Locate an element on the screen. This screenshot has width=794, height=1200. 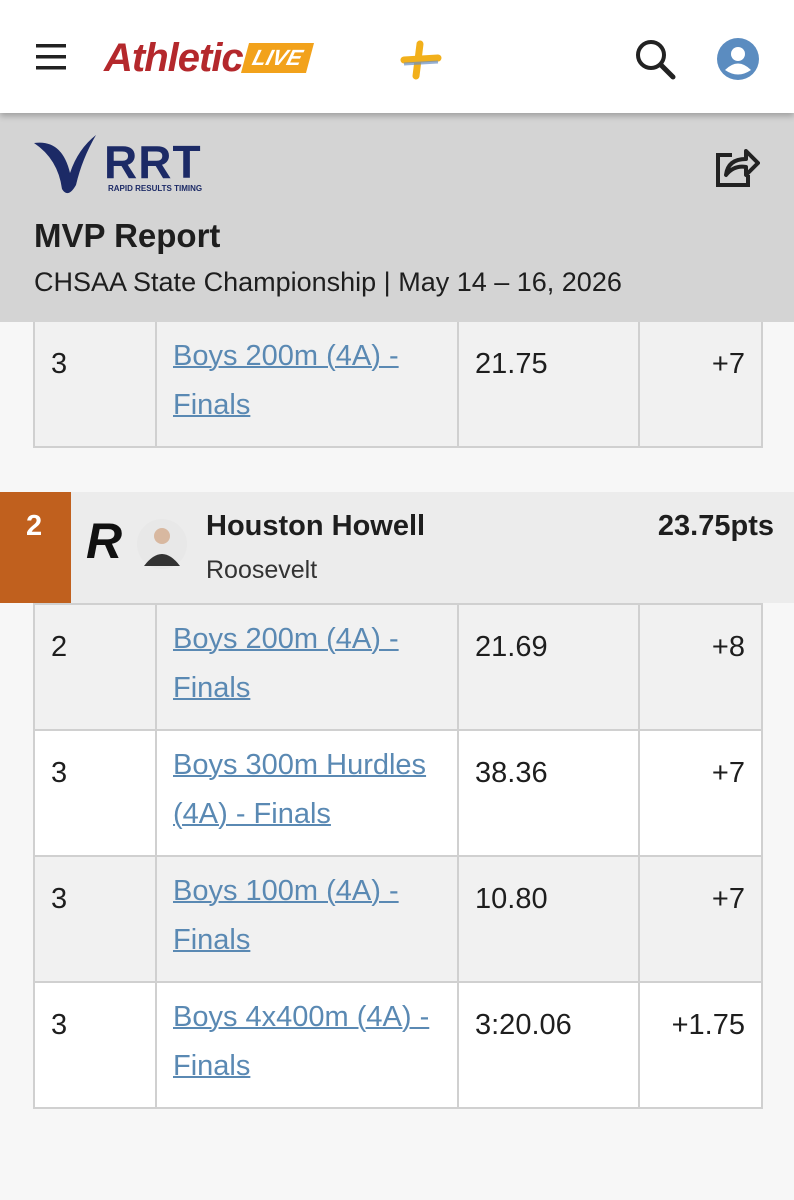
event-cell: Boys 100m (4A) - Finals is located at coordinates (307, 919).